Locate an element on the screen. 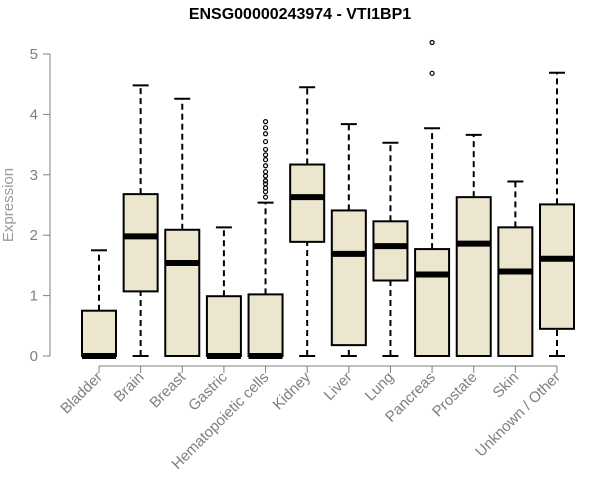 This screenshot has height=500, width=600. y-tick-label: 4 is located at coordinates (34, 114).